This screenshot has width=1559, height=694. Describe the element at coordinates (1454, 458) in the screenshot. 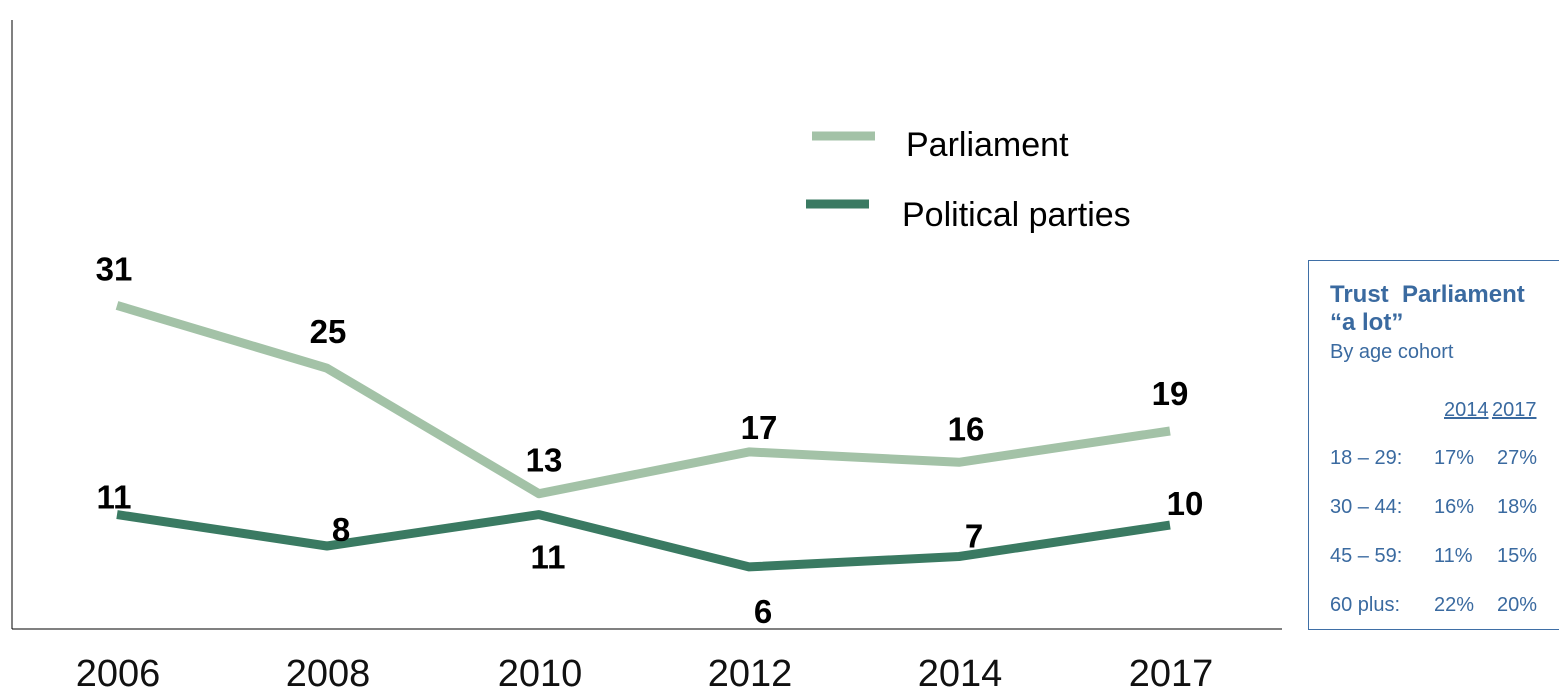

I see `panel-row-value-2014: 17%` at that location.